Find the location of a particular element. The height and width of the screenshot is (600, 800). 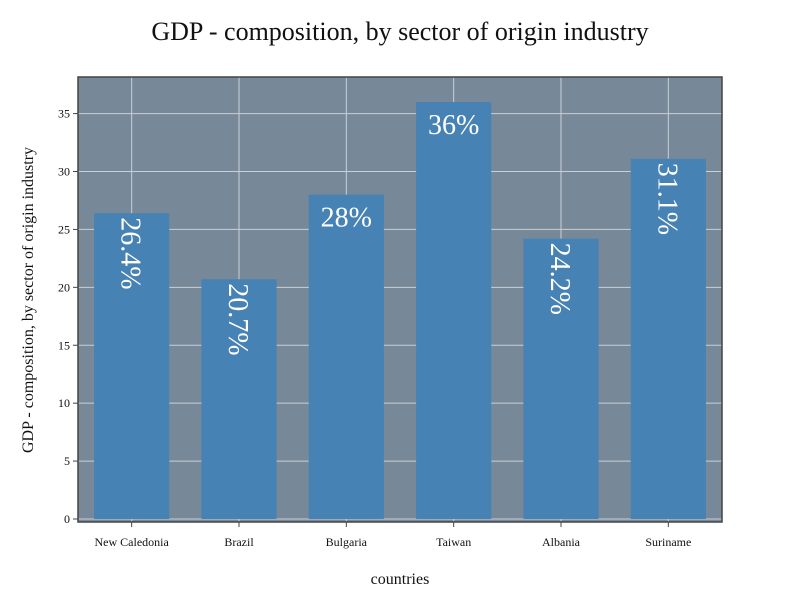

y-tick-label: 35 is located at coordinates (64, 114).